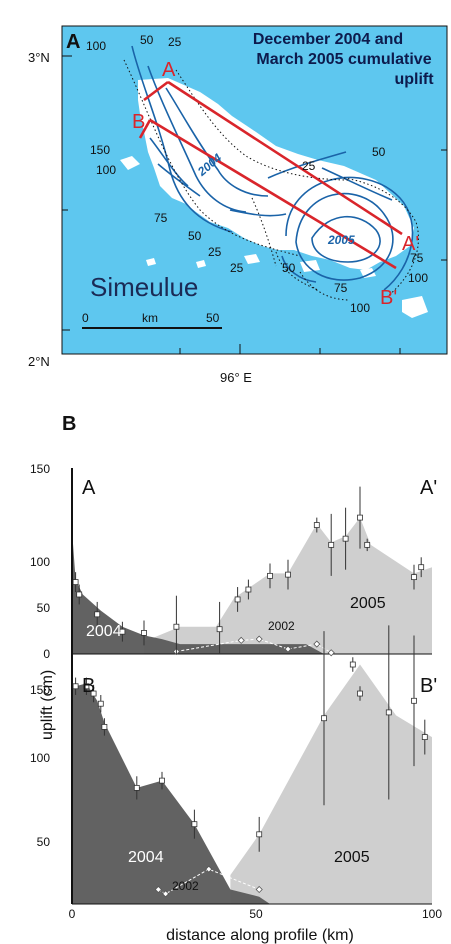  I want to click on map-title-line-3: uplift, so click(414, 79).